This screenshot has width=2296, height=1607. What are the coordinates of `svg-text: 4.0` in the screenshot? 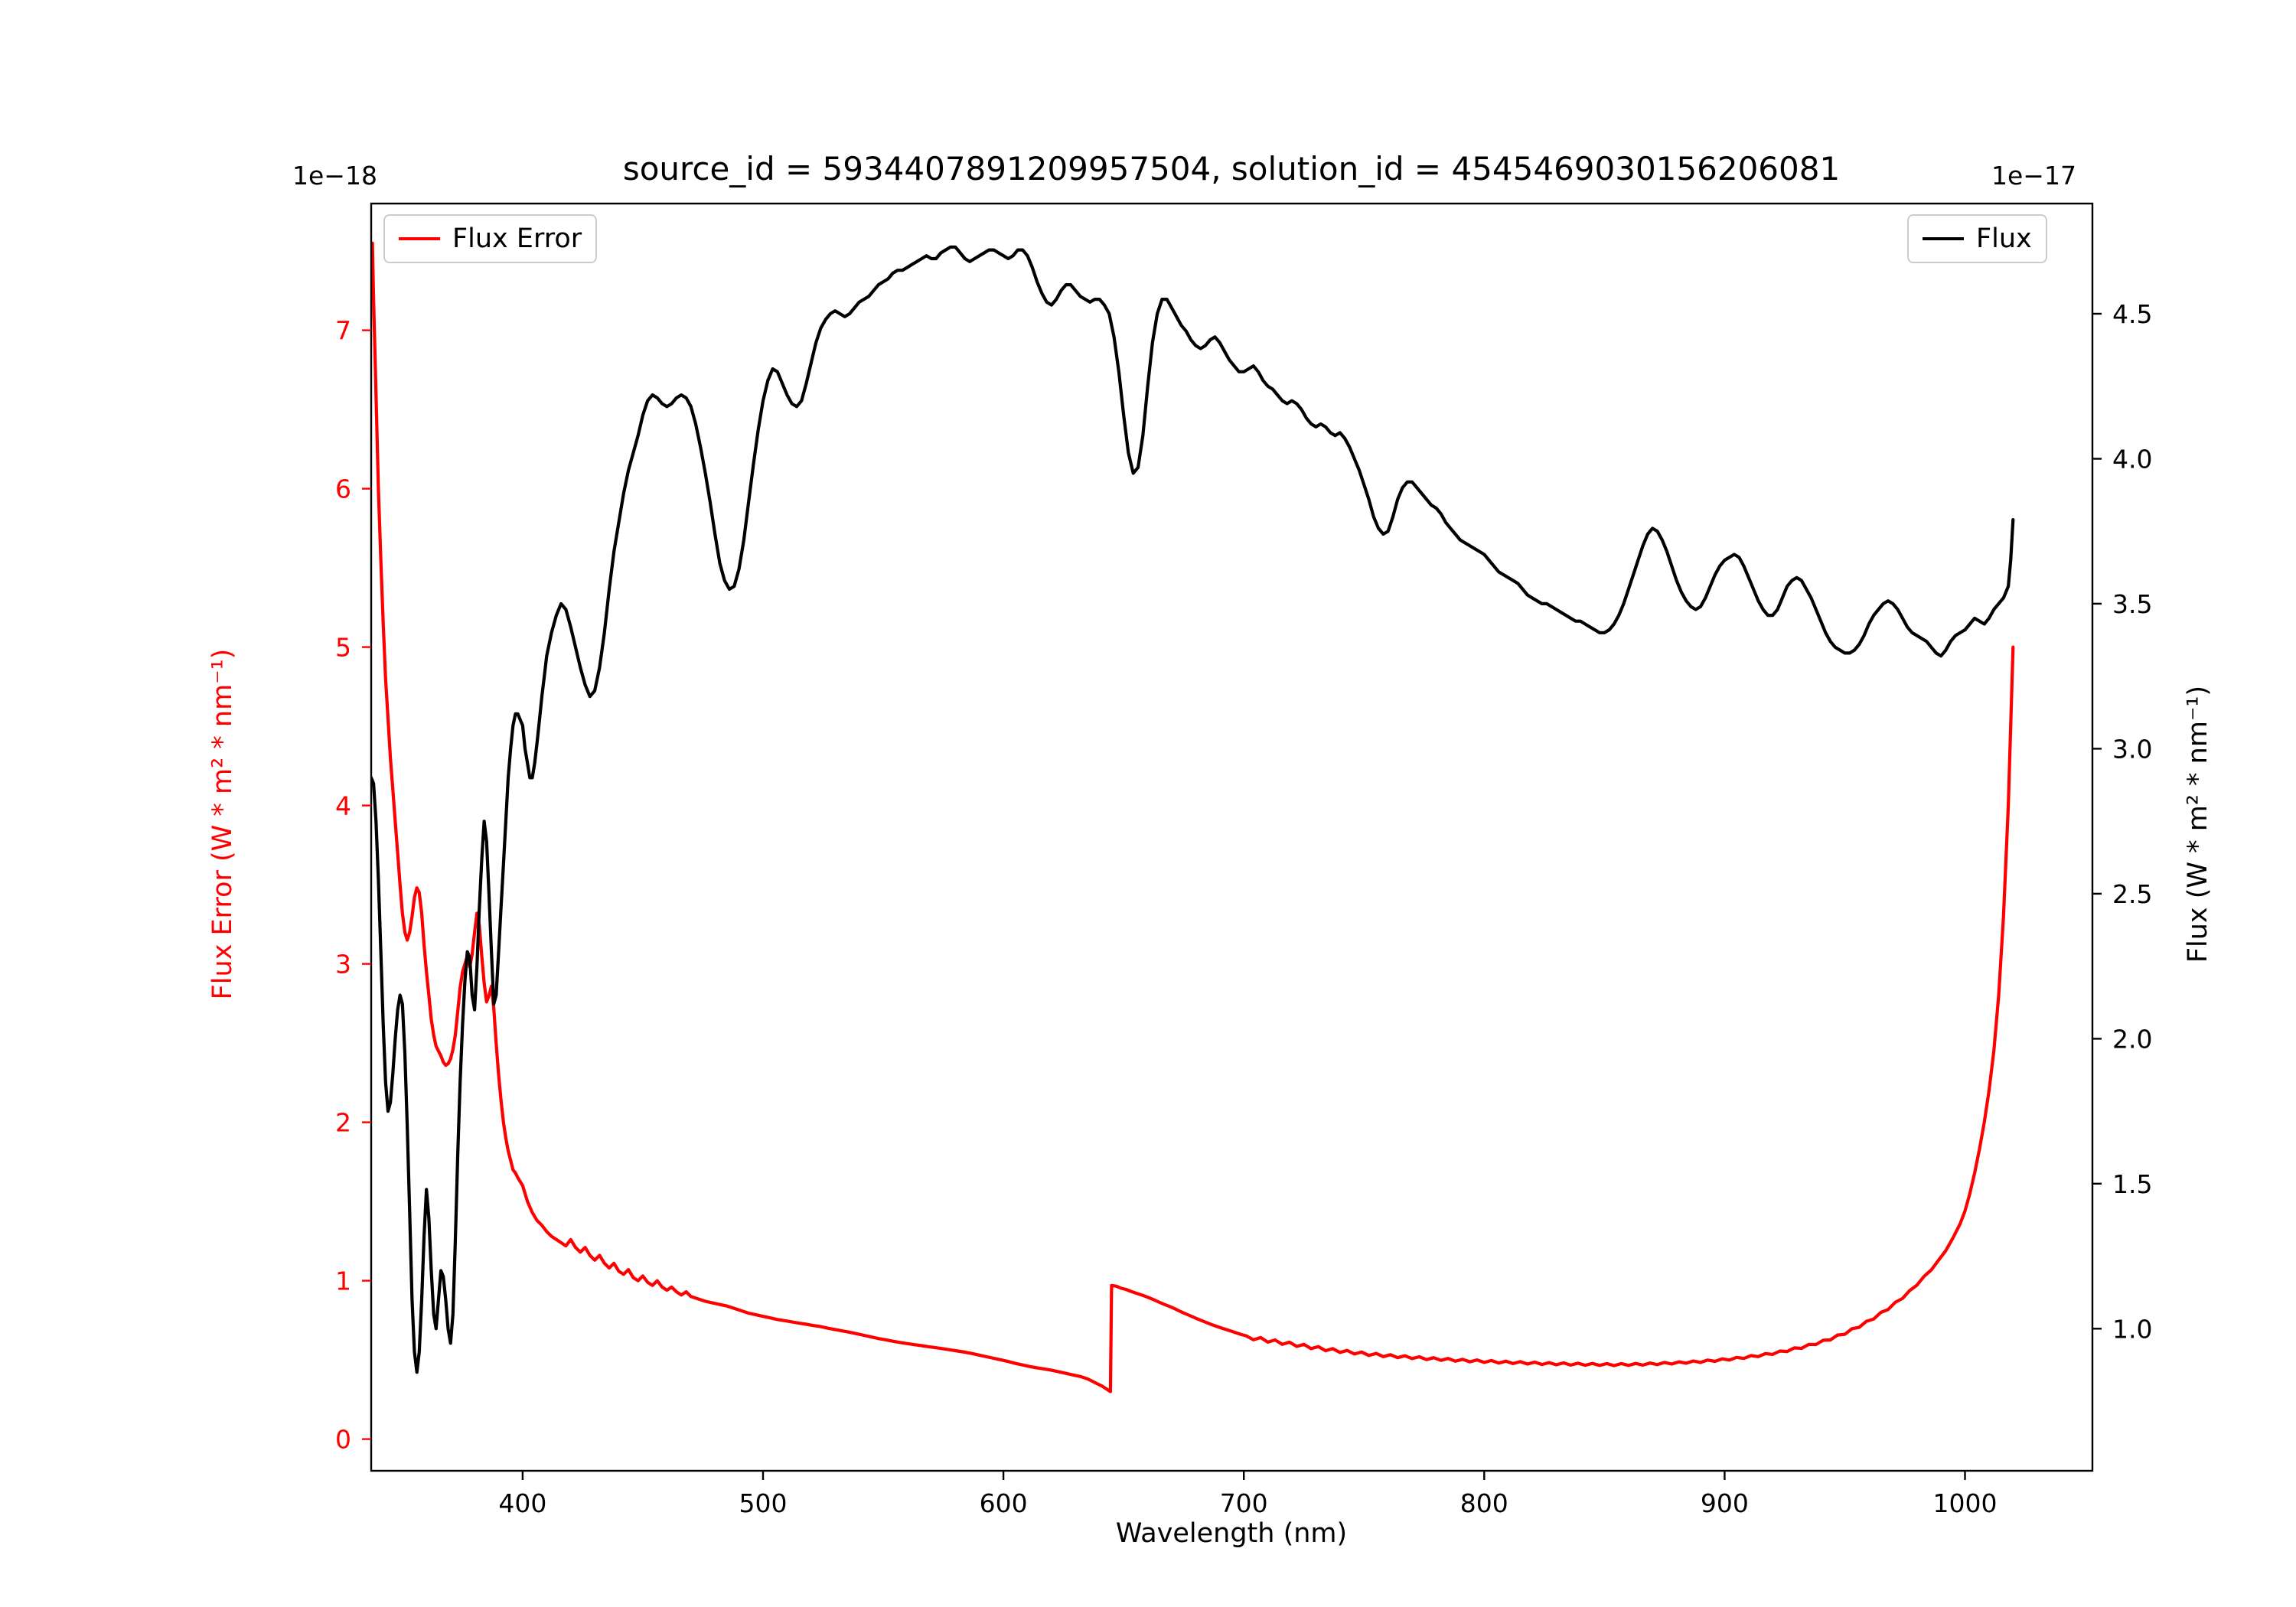 It's located at (2132, 460).